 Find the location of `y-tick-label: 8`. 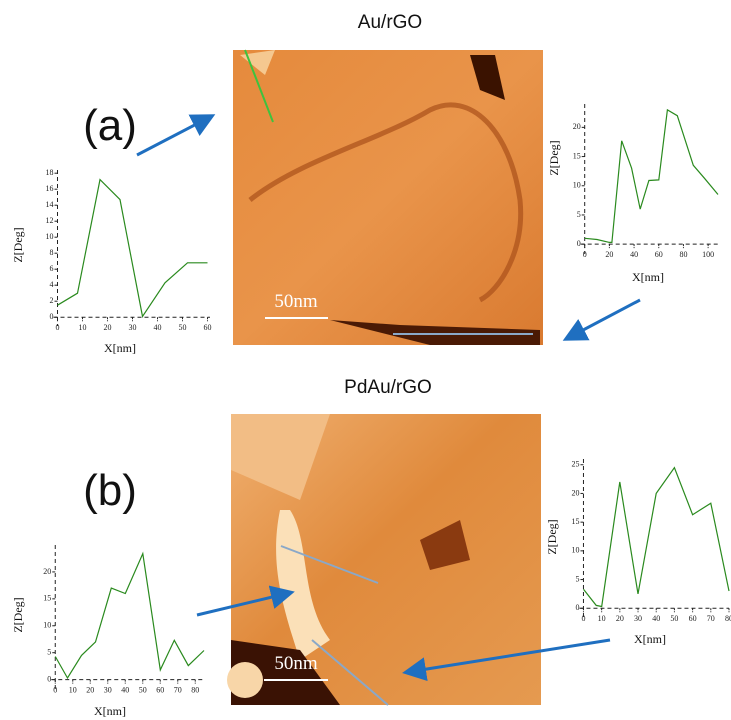

y-tick-label: 8 is located at coordinates (52, 252).